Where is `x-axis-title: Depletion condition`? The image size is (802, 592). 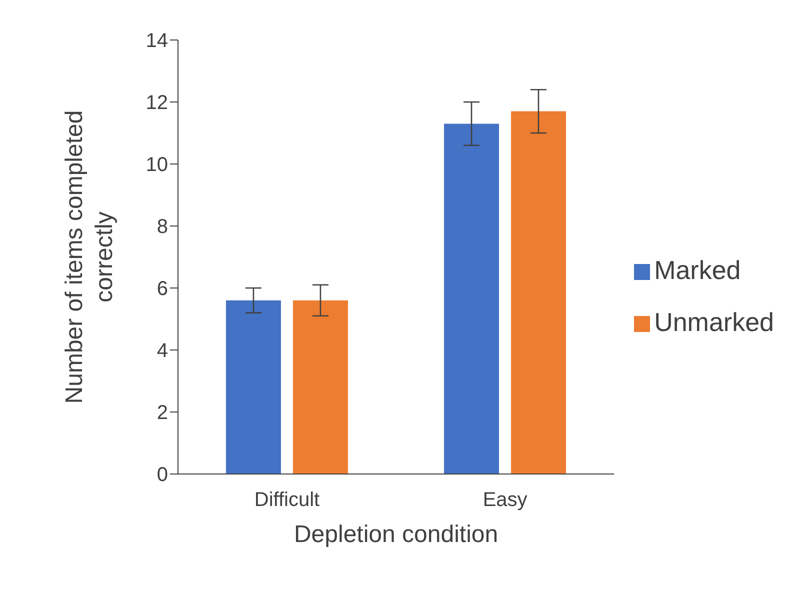
x-axis-title: Depletion condition is located at coordinates (396, 534).